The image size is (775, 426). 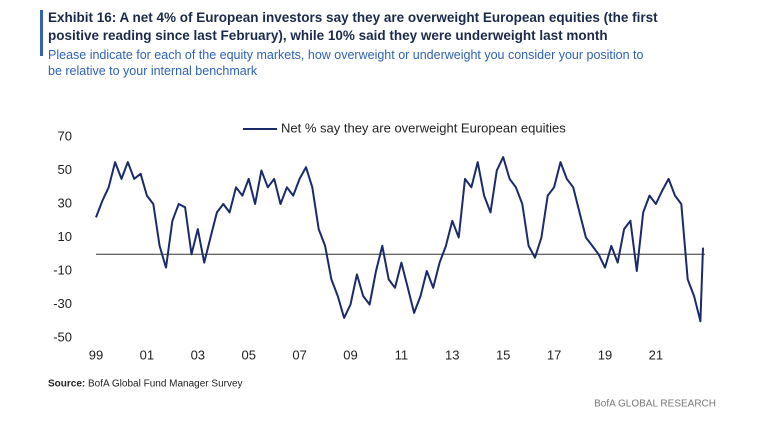 What do you see at coordinates (96, 354) in the screenshot?
I see `x-tick-label: 99` at bounding box center [96, 354].